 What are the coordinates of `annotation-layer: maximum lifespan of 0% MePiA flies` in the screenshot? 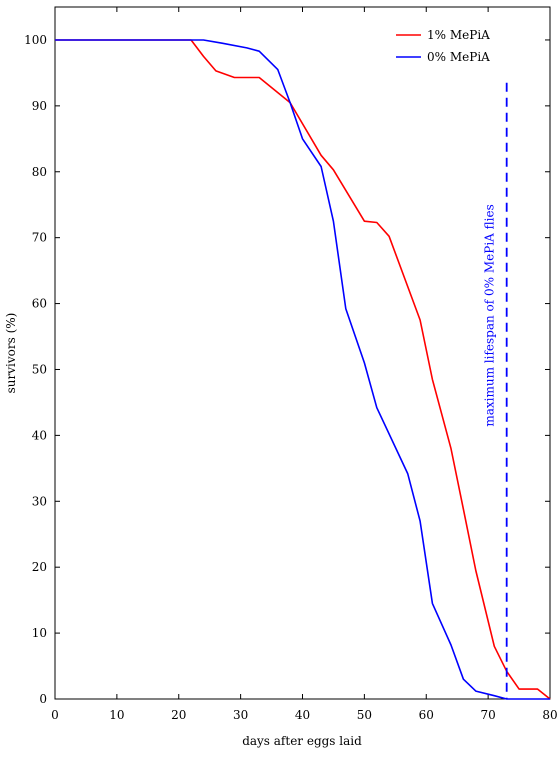 It's located at (495, 390).